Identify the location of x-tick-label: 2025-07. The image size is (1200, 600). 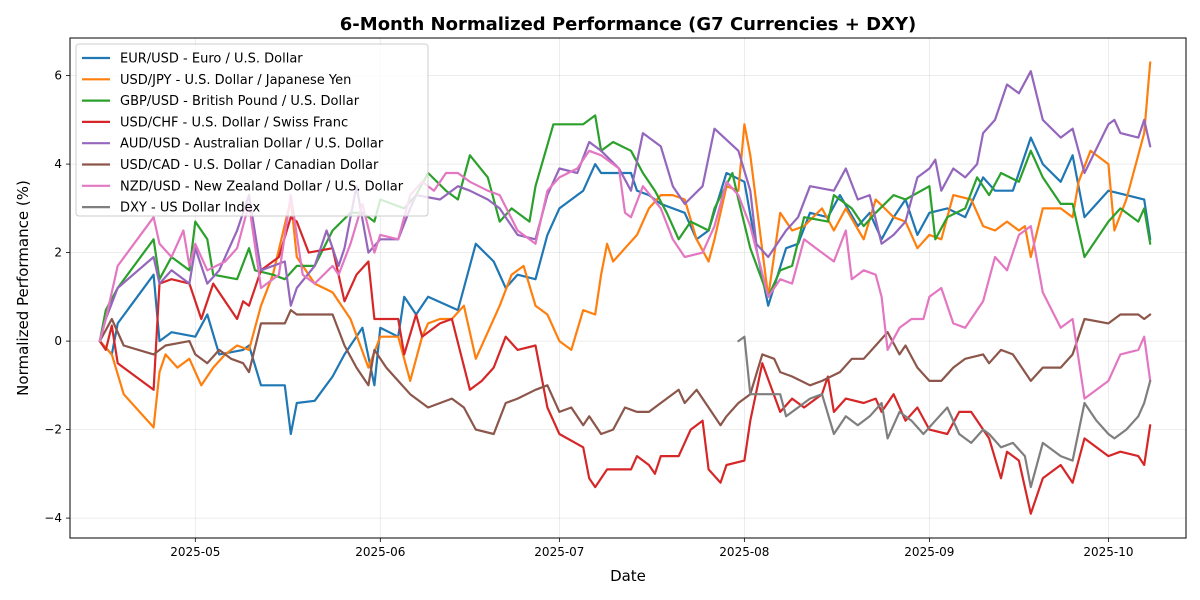
(559, 552).